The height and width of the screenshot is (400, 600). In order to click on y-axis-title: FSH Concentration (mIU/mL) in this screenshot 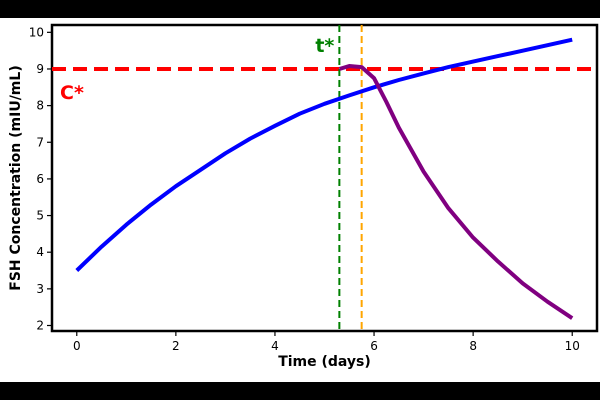, I will do `click(16, 177)`.